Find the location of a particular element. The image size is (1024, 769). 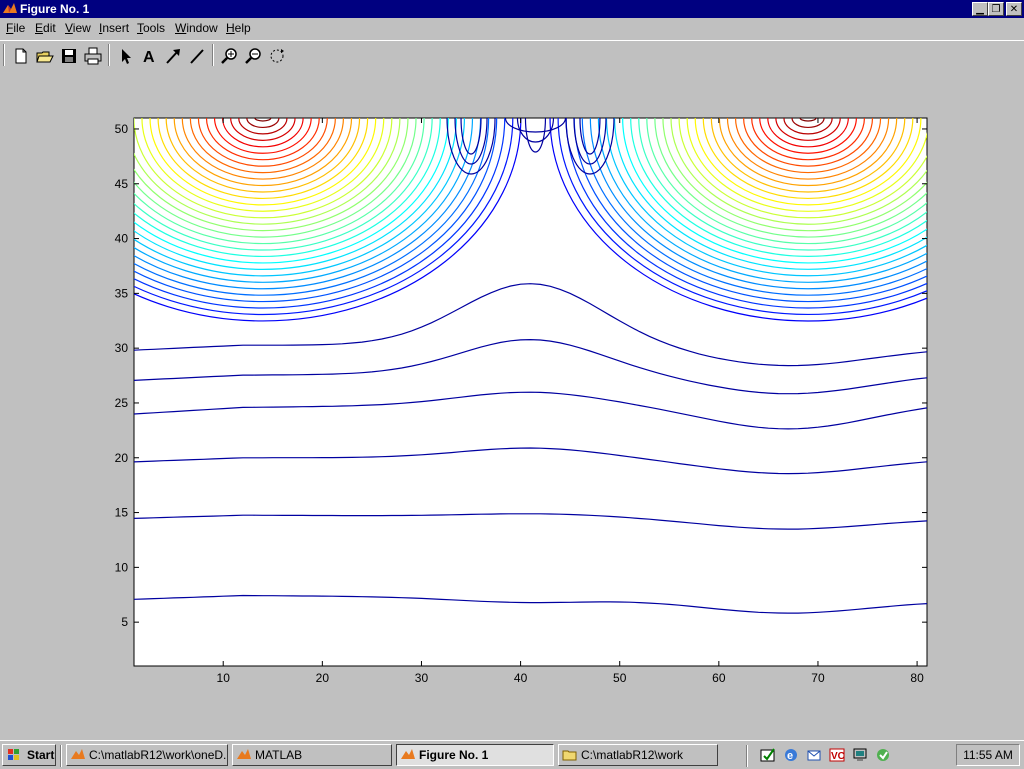

internet-explorer-icon: e is located at coordinates (791, 755).